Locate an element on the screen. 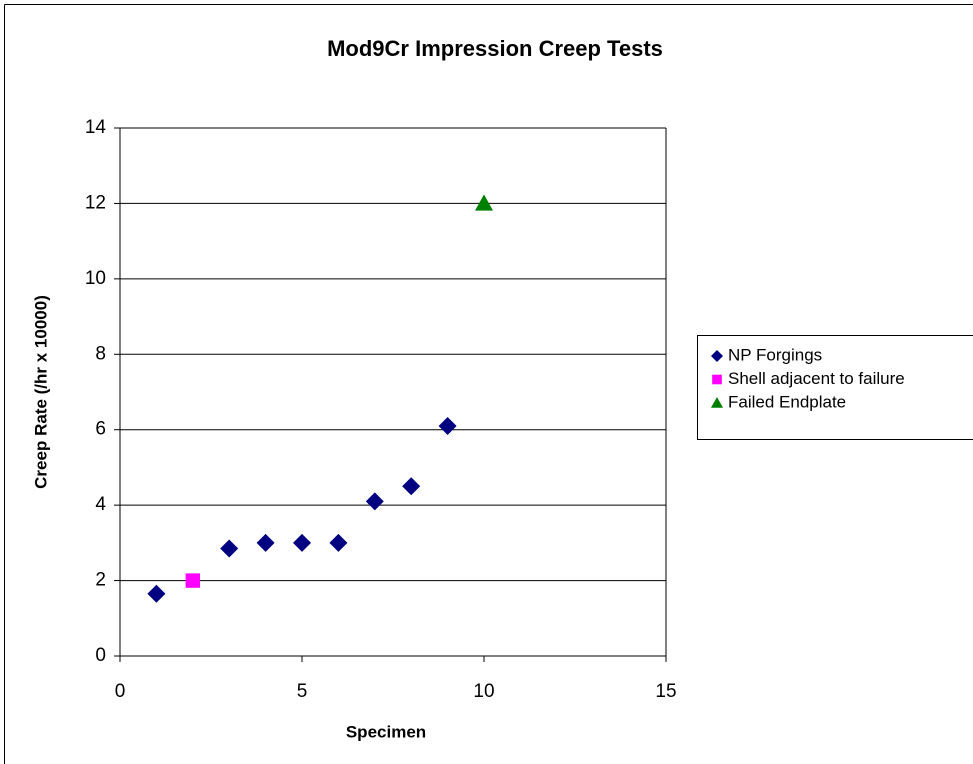  legend-label: NP Forgings is located at coordinates (775, 354).